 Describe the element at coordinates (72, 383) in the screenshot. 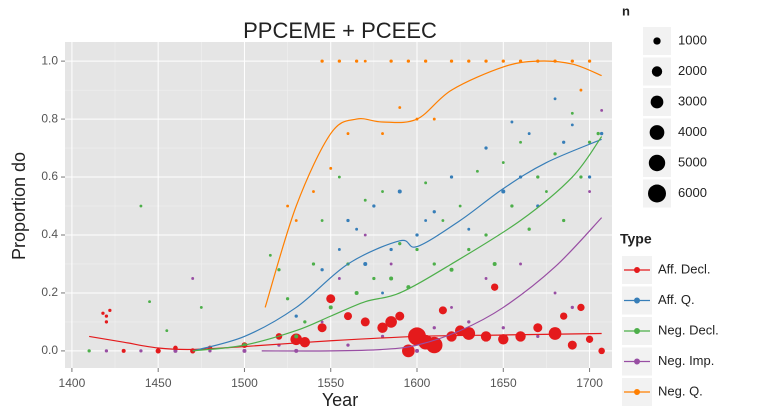

I see `x-tick-label: 1400` at that location.